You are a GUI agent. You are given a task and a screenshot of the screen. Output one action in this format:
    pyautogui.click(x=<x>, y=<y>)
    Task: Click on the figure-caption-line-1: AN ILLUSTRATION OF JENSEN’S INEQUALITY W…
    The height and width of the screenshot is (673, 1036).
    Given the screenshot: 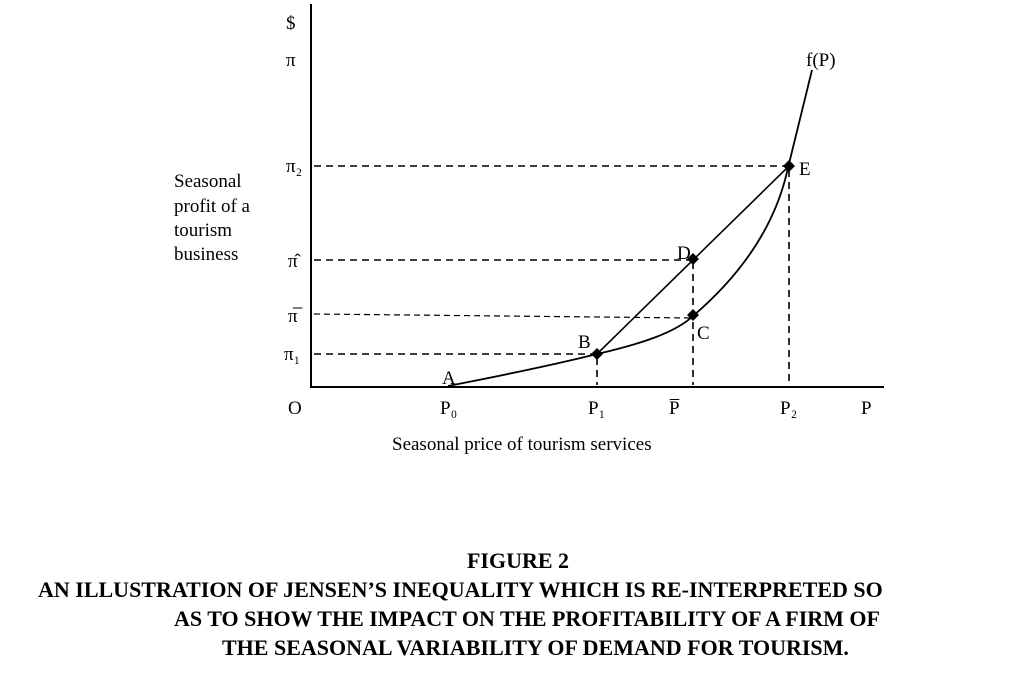 What is the action you would take?
    pyautogui.click(x=460, y=589)
    